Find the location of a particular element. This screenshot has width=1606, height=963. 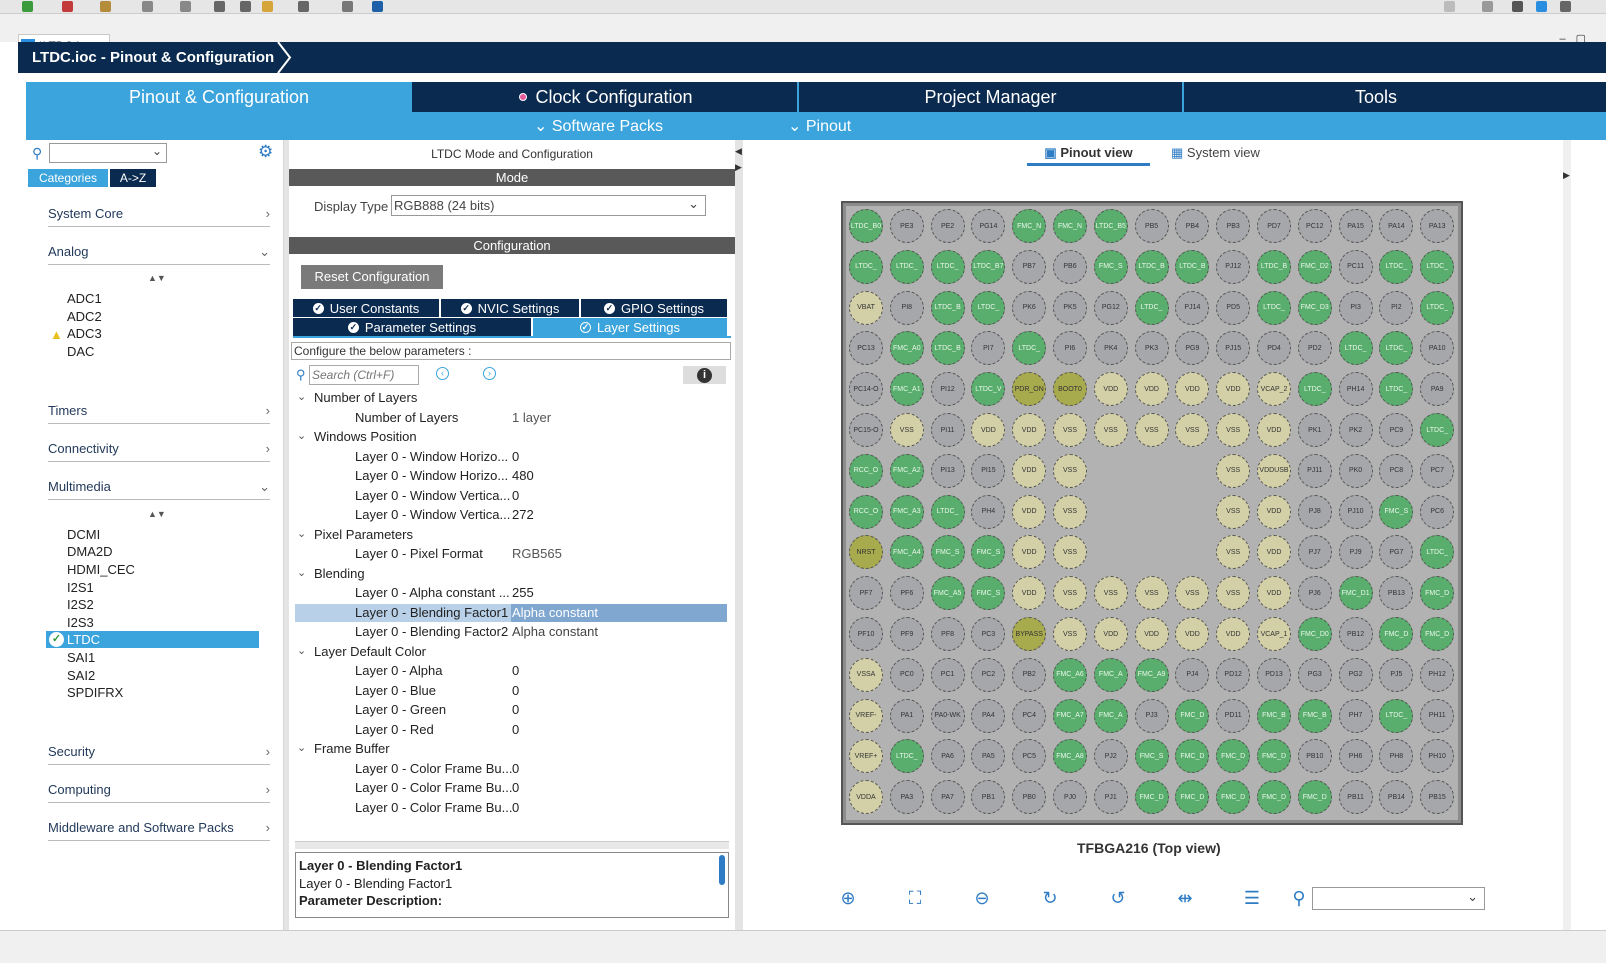

pin-fmc-a: FMC_A is located at coordinates (1110, 674).